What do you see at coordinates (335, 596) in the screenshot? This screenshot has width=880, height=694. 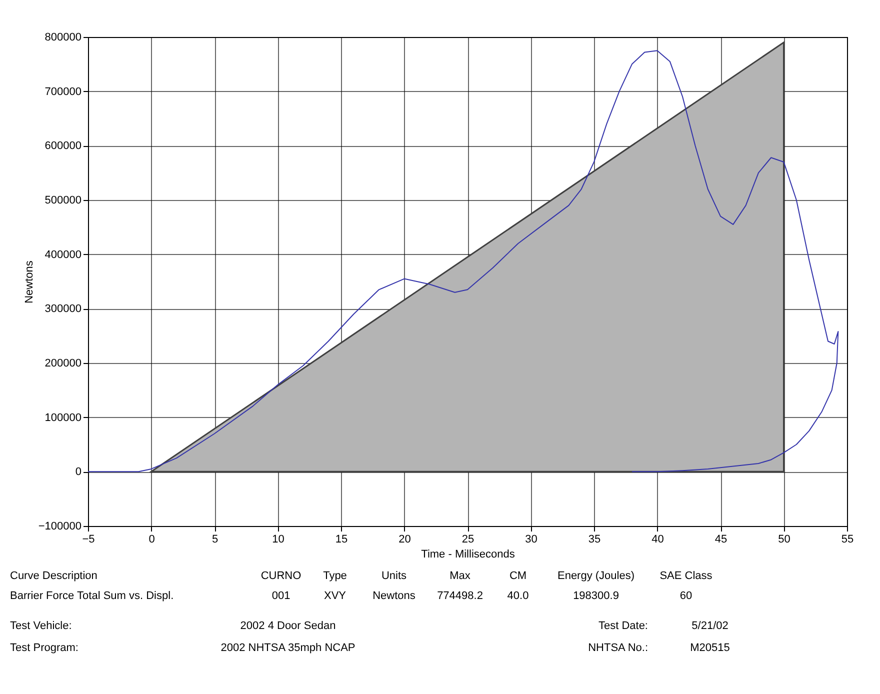 I see `text: XVY` at bounding box center [335, 596].